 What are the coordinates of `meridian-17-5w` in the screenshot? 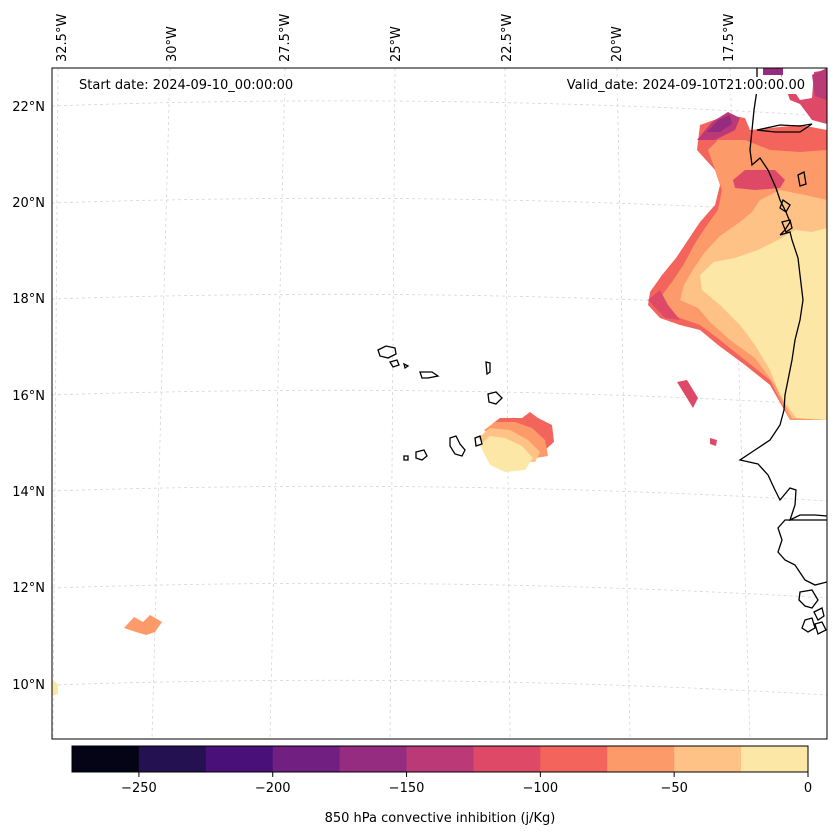 It's located at (740, 403).